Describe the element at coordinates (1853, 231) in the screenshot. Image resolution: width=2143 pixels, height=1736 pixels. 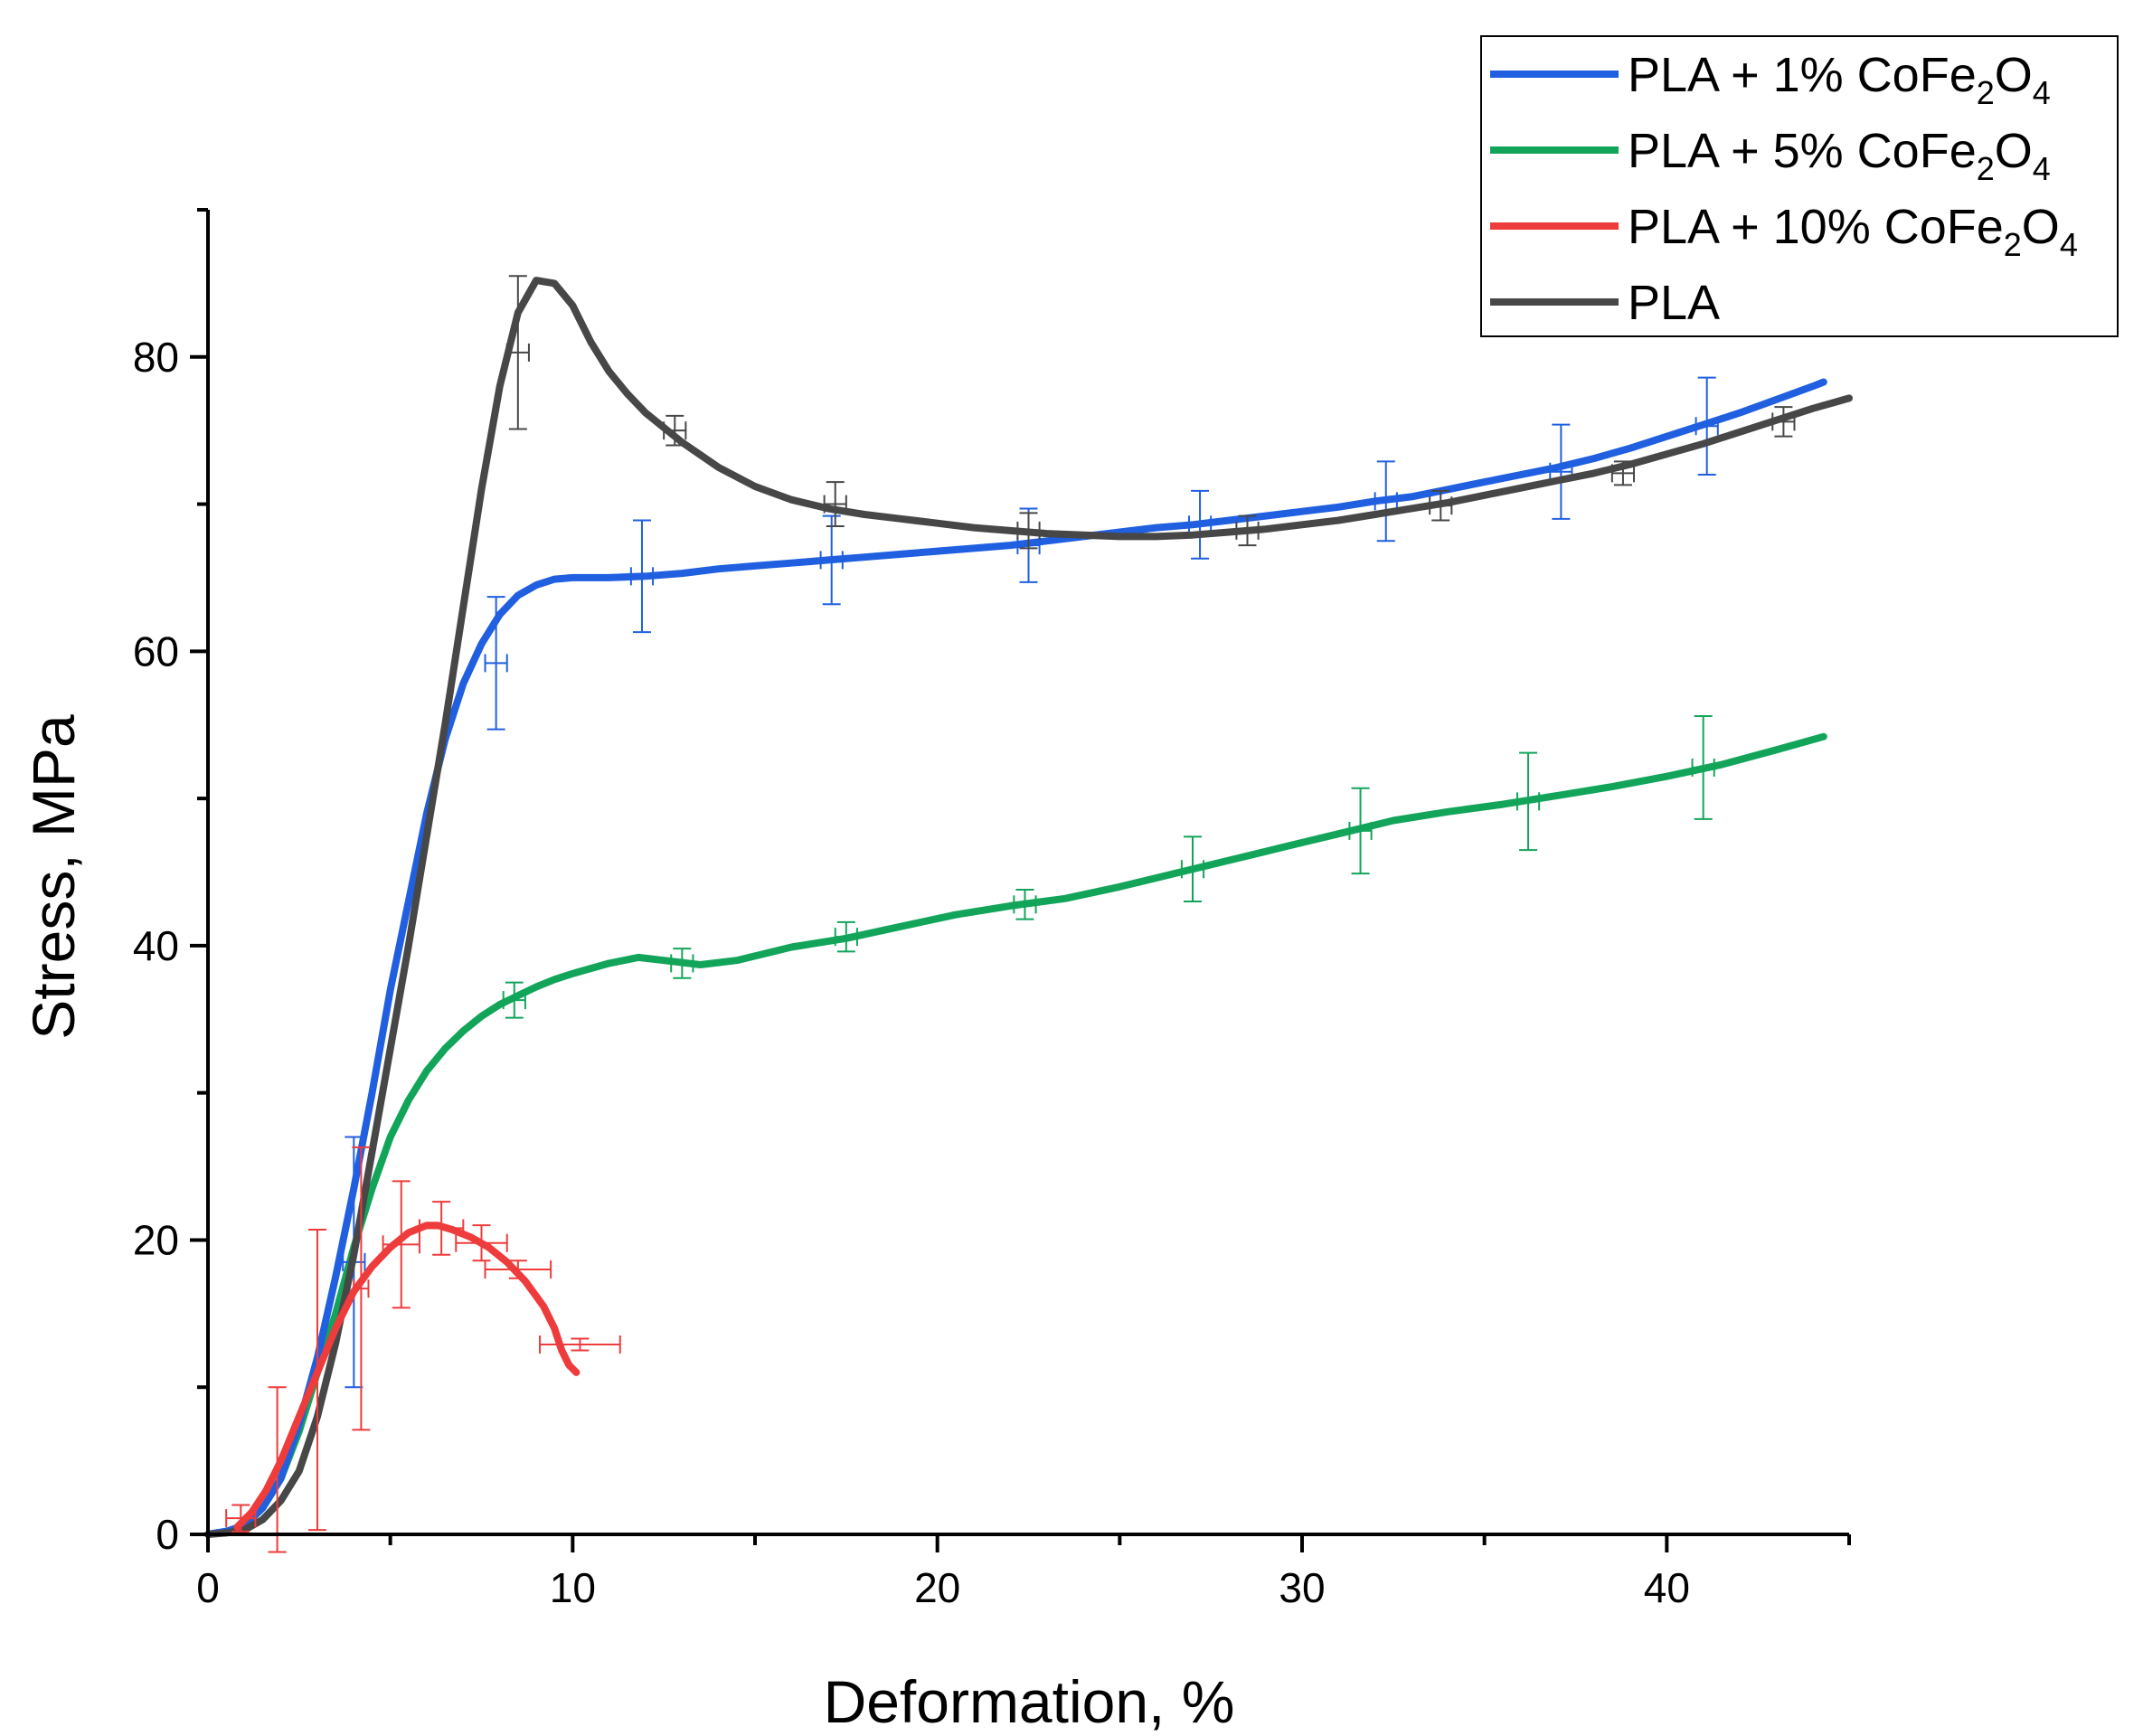
I see `legend-label: PLA + 10% CoFe2O4` at that location.